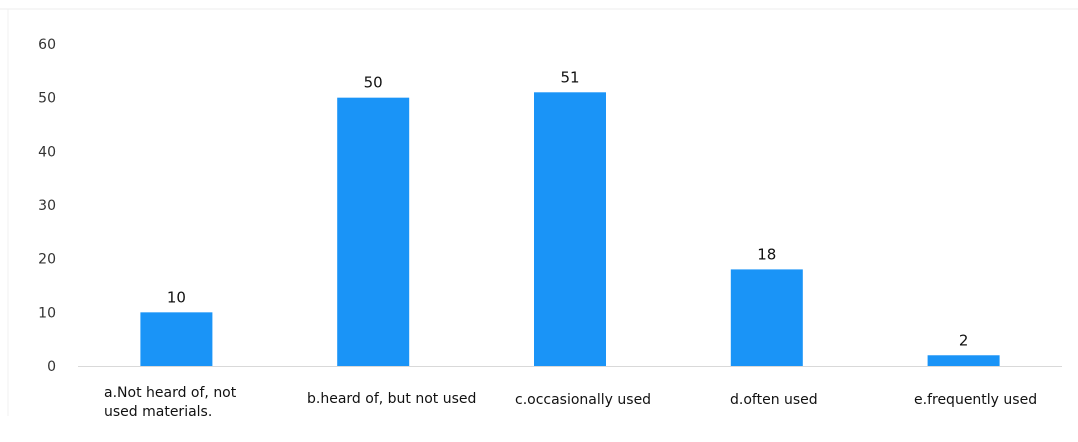  I want to click on category-label-e: e.frequently used, so click(976, 400).